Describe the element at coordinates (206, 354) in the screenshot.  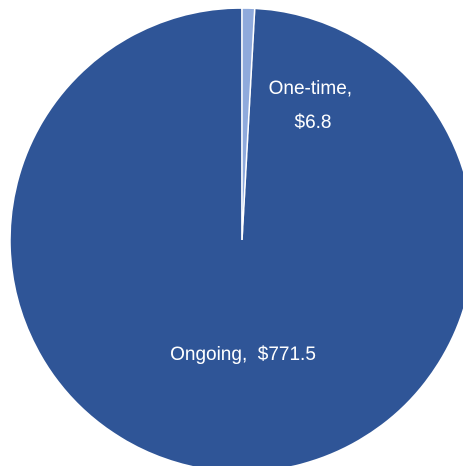
I see `slice-label-ongoing-category: Ongoing` at that location.